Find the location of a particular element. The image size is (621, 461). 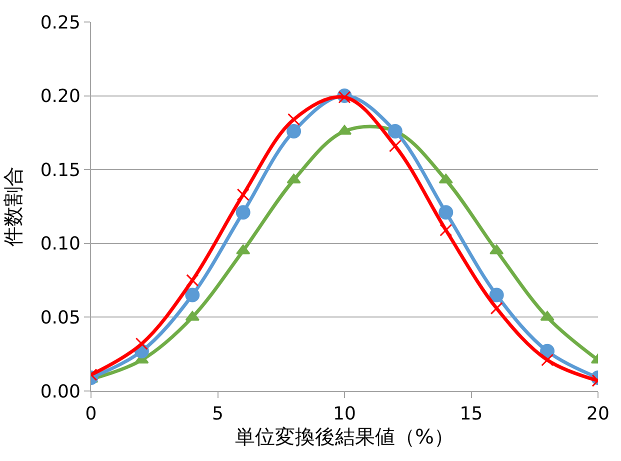

x-tick-label: 20 is located at coordinates (598, 414).